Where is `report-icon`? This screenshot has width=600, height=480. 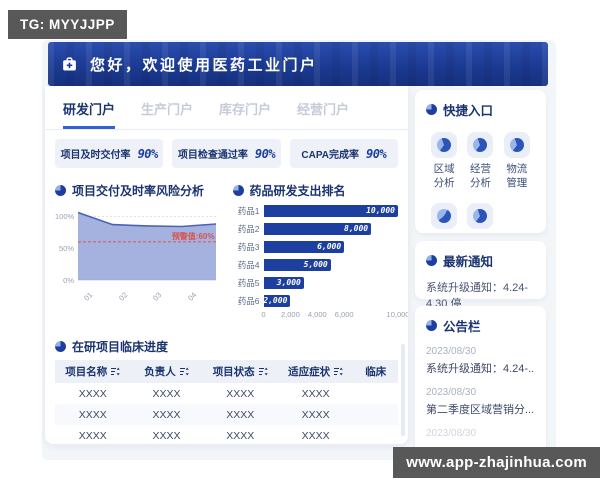 report-icon is located at coordinates (480, 216).